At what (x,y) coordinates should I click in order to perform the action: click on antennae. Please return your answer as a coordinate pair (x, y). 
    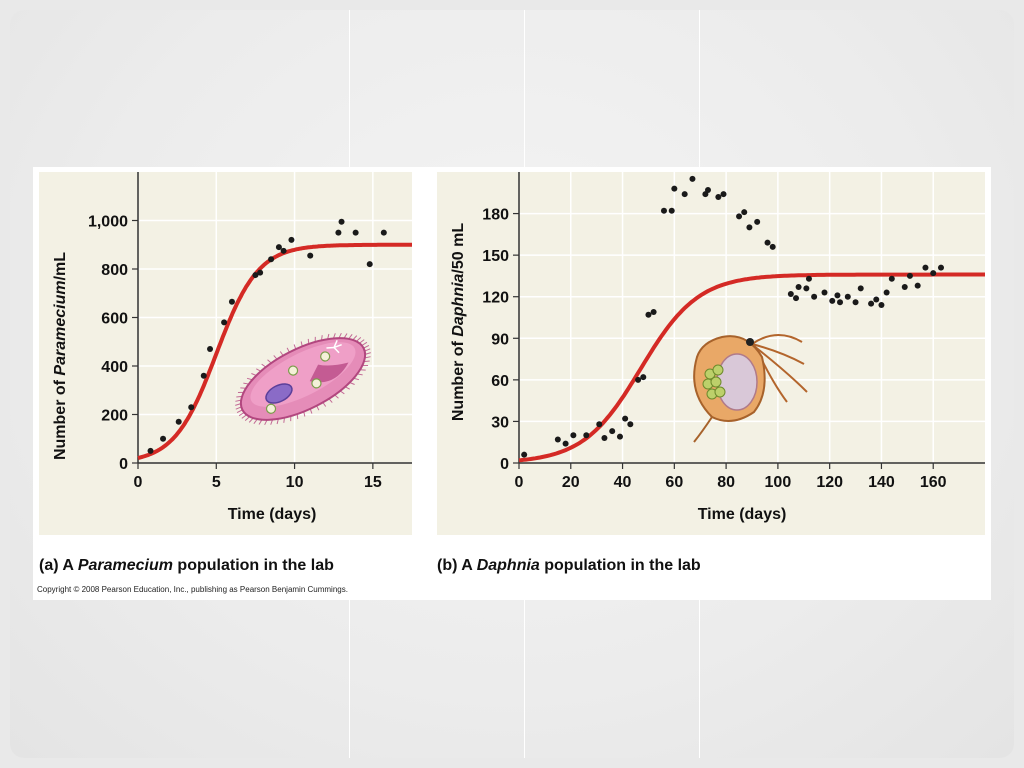
    Looking at the image, I should click on (779, 368).